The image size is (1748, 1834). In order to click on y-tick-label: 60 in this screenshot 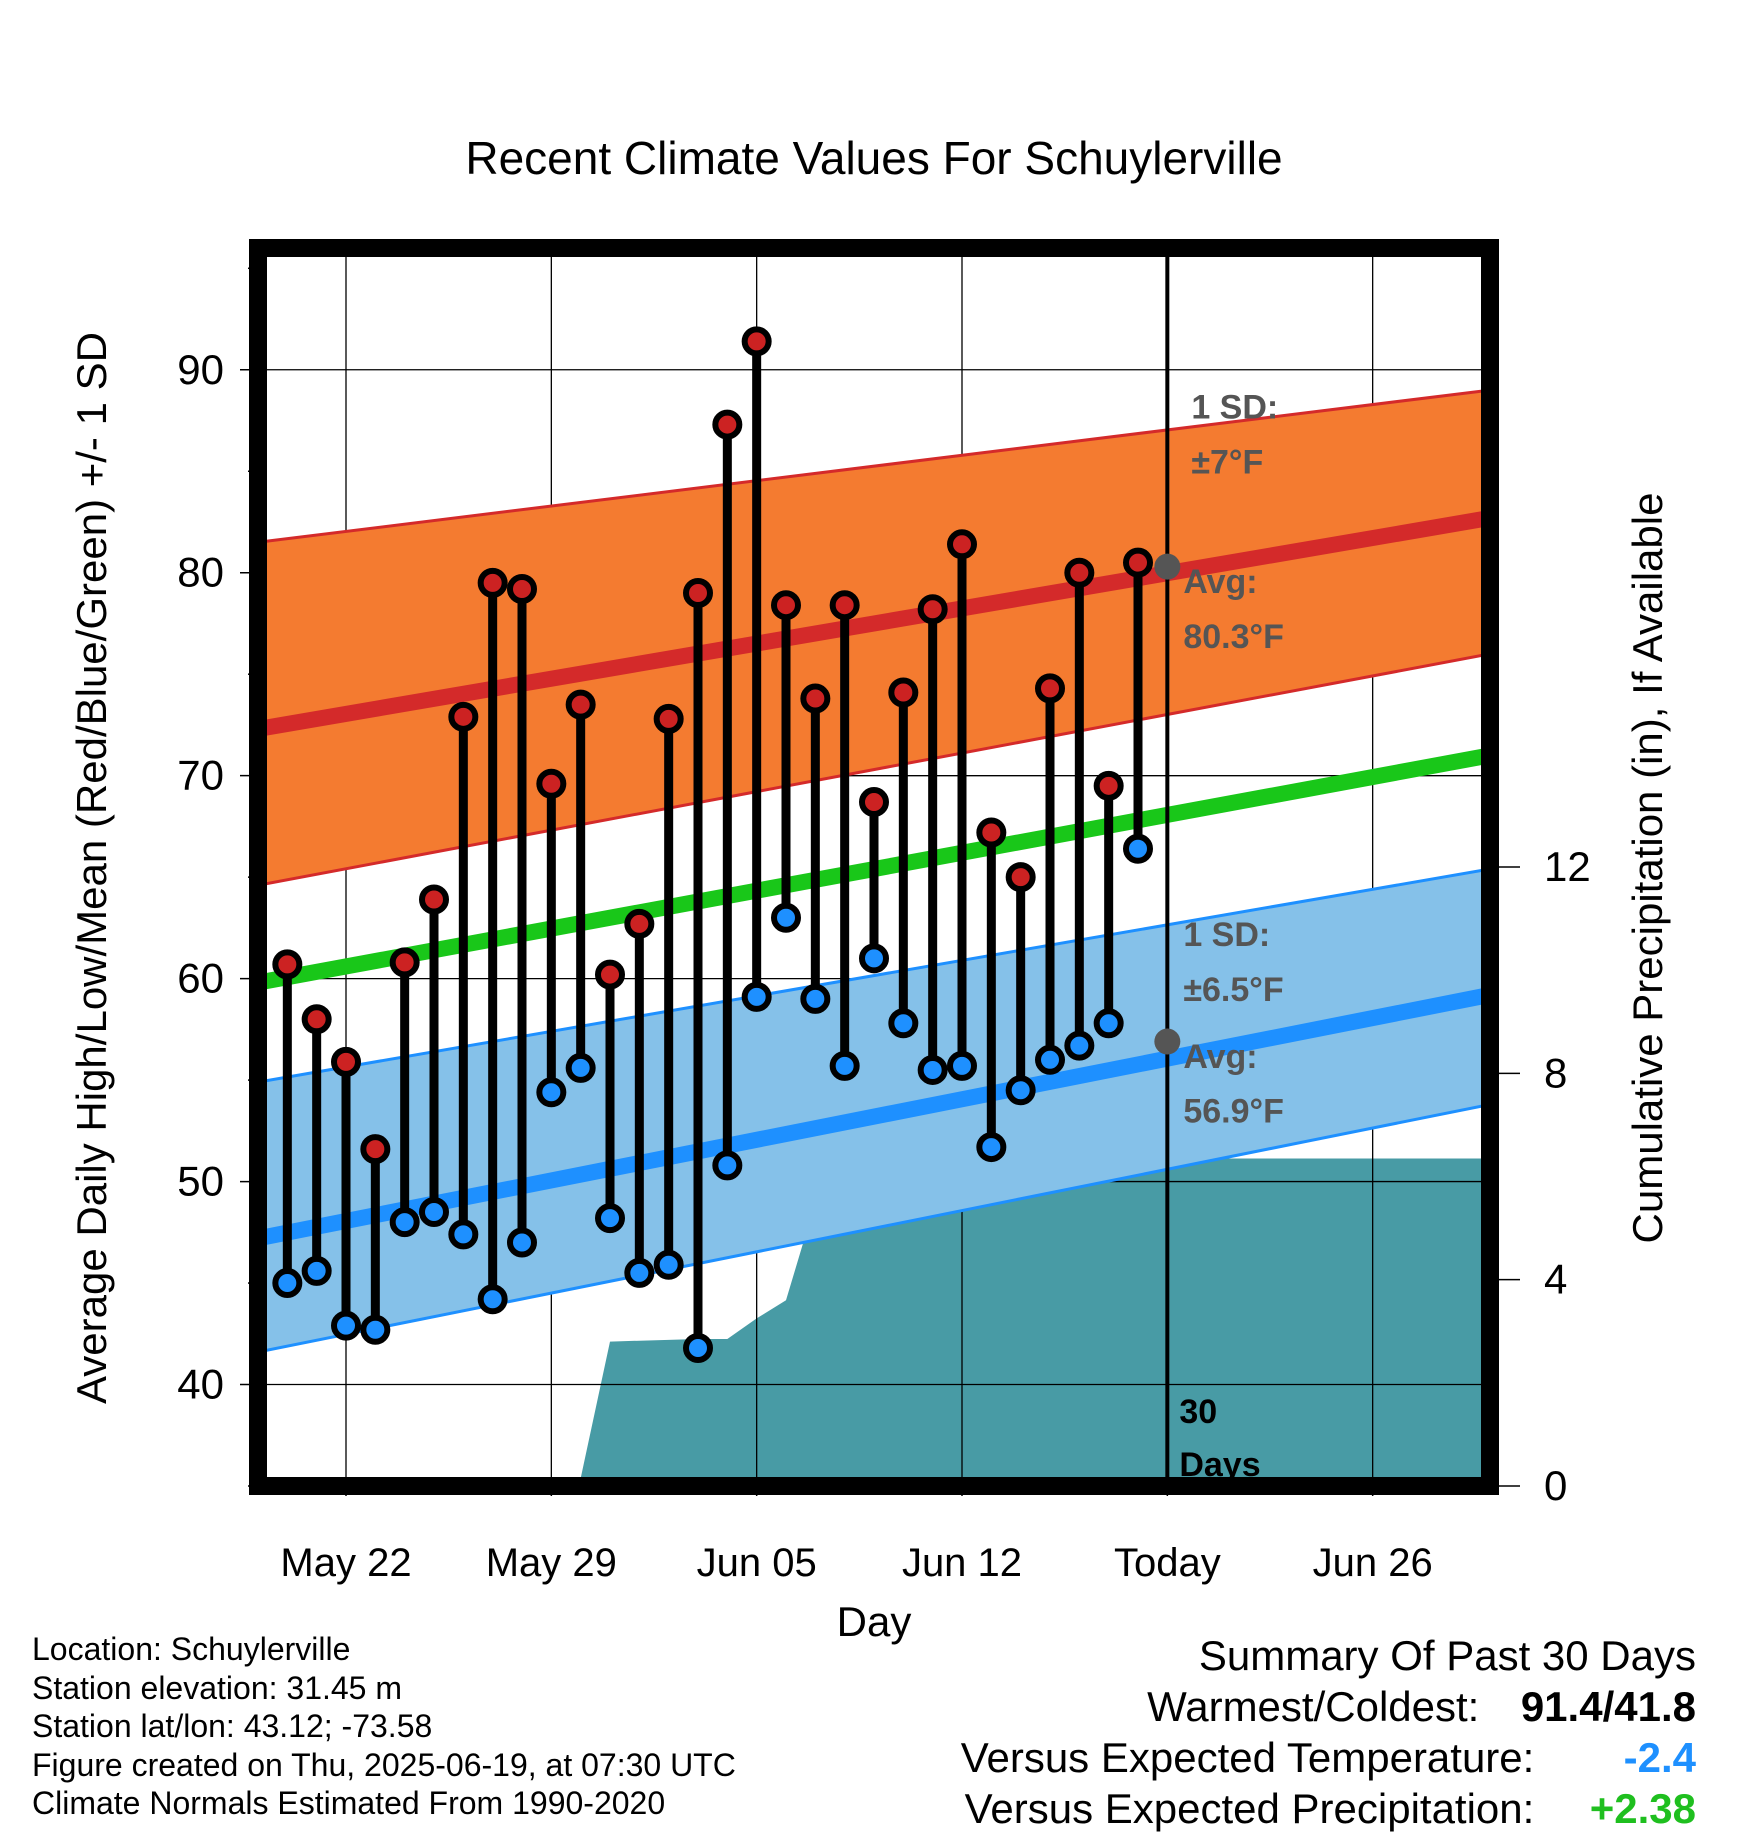, I will do `click(200, 978)`.